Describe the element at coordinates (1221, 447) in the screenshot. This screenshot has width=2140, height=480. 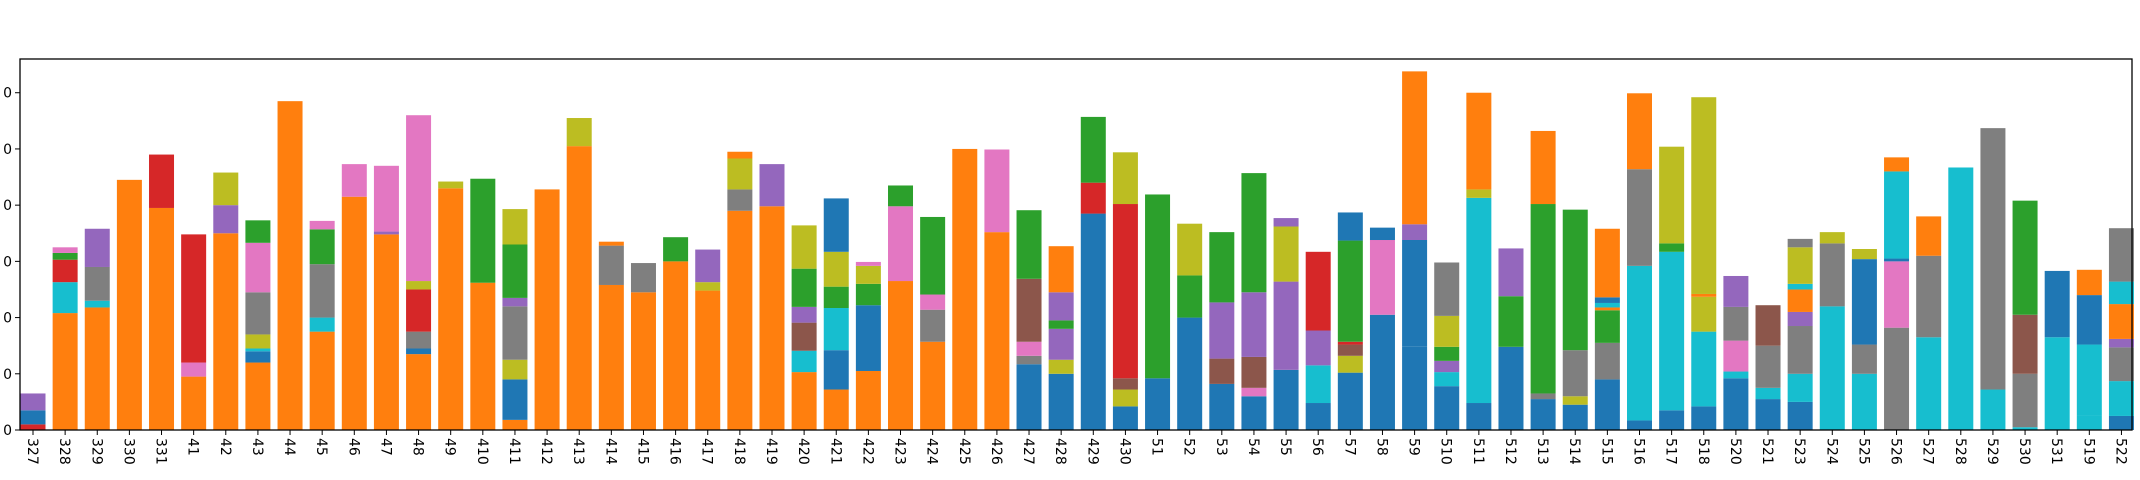
I see `x-tick-label-53: 53` at that location.